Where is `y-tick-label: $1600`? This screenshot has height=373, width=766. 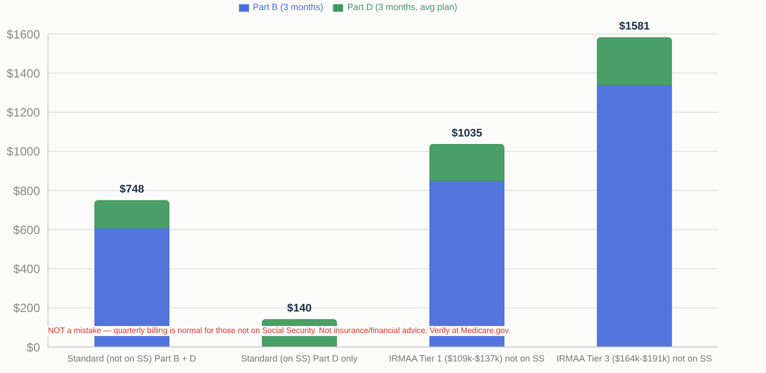 y-tick-label: $1600 is located at coordinates (23, 34).